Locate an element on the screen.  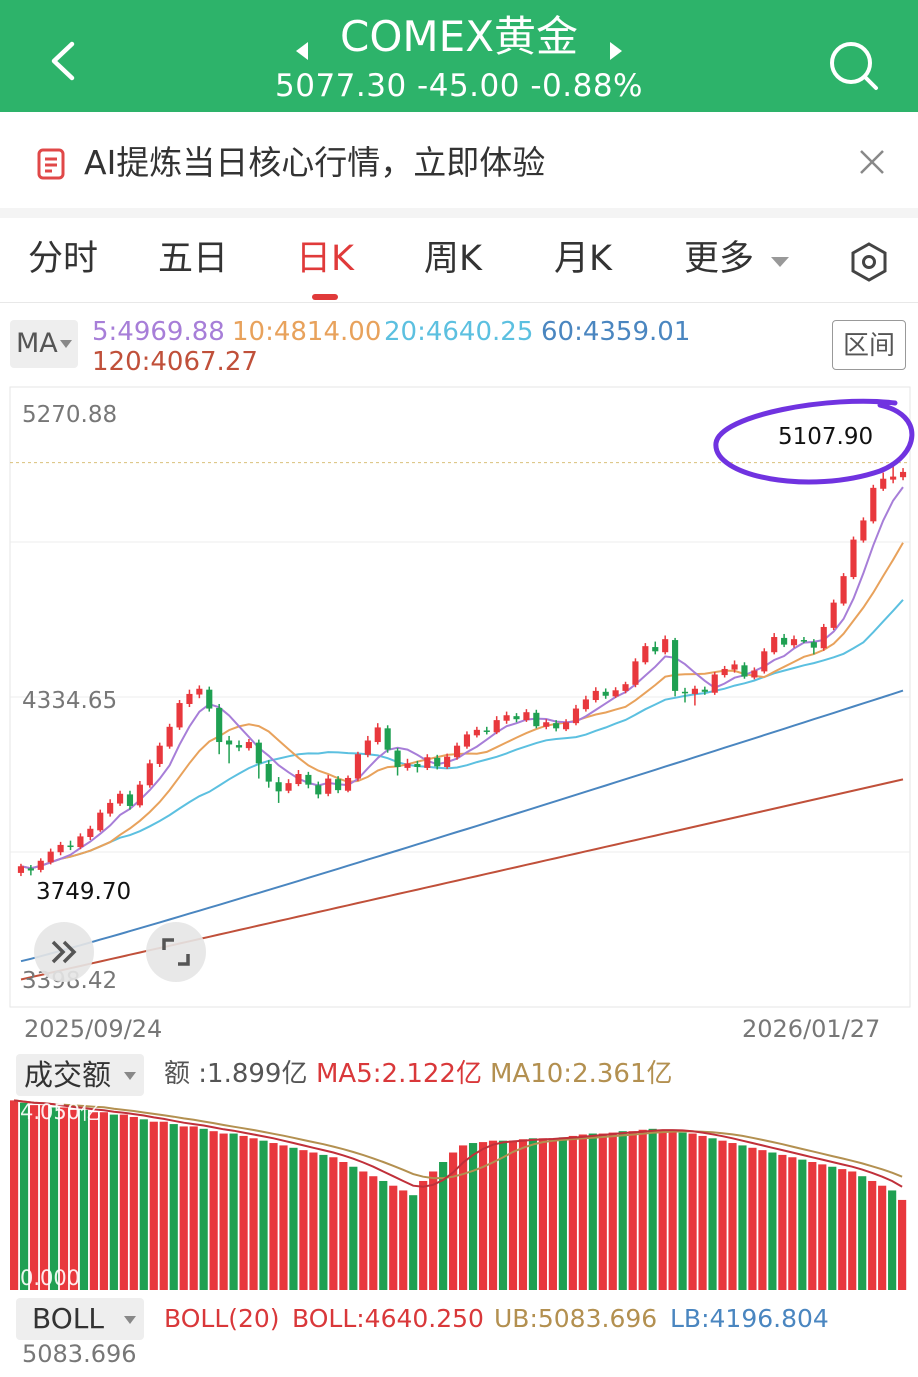
section-divider is located at coordinates (459, 213).